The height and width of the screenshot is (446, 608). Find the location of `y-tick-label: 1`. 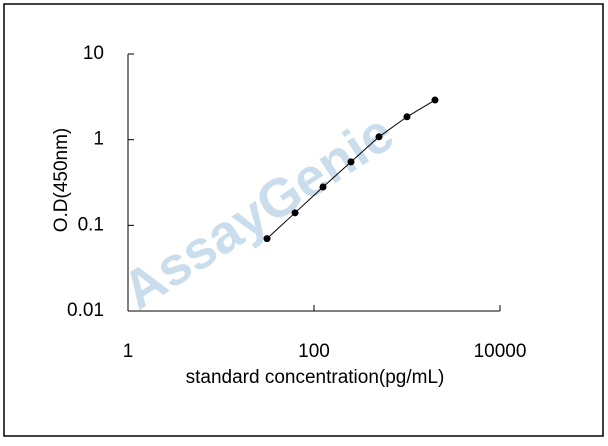

y-tick-label: 1 is located at coordinates (98, 139).